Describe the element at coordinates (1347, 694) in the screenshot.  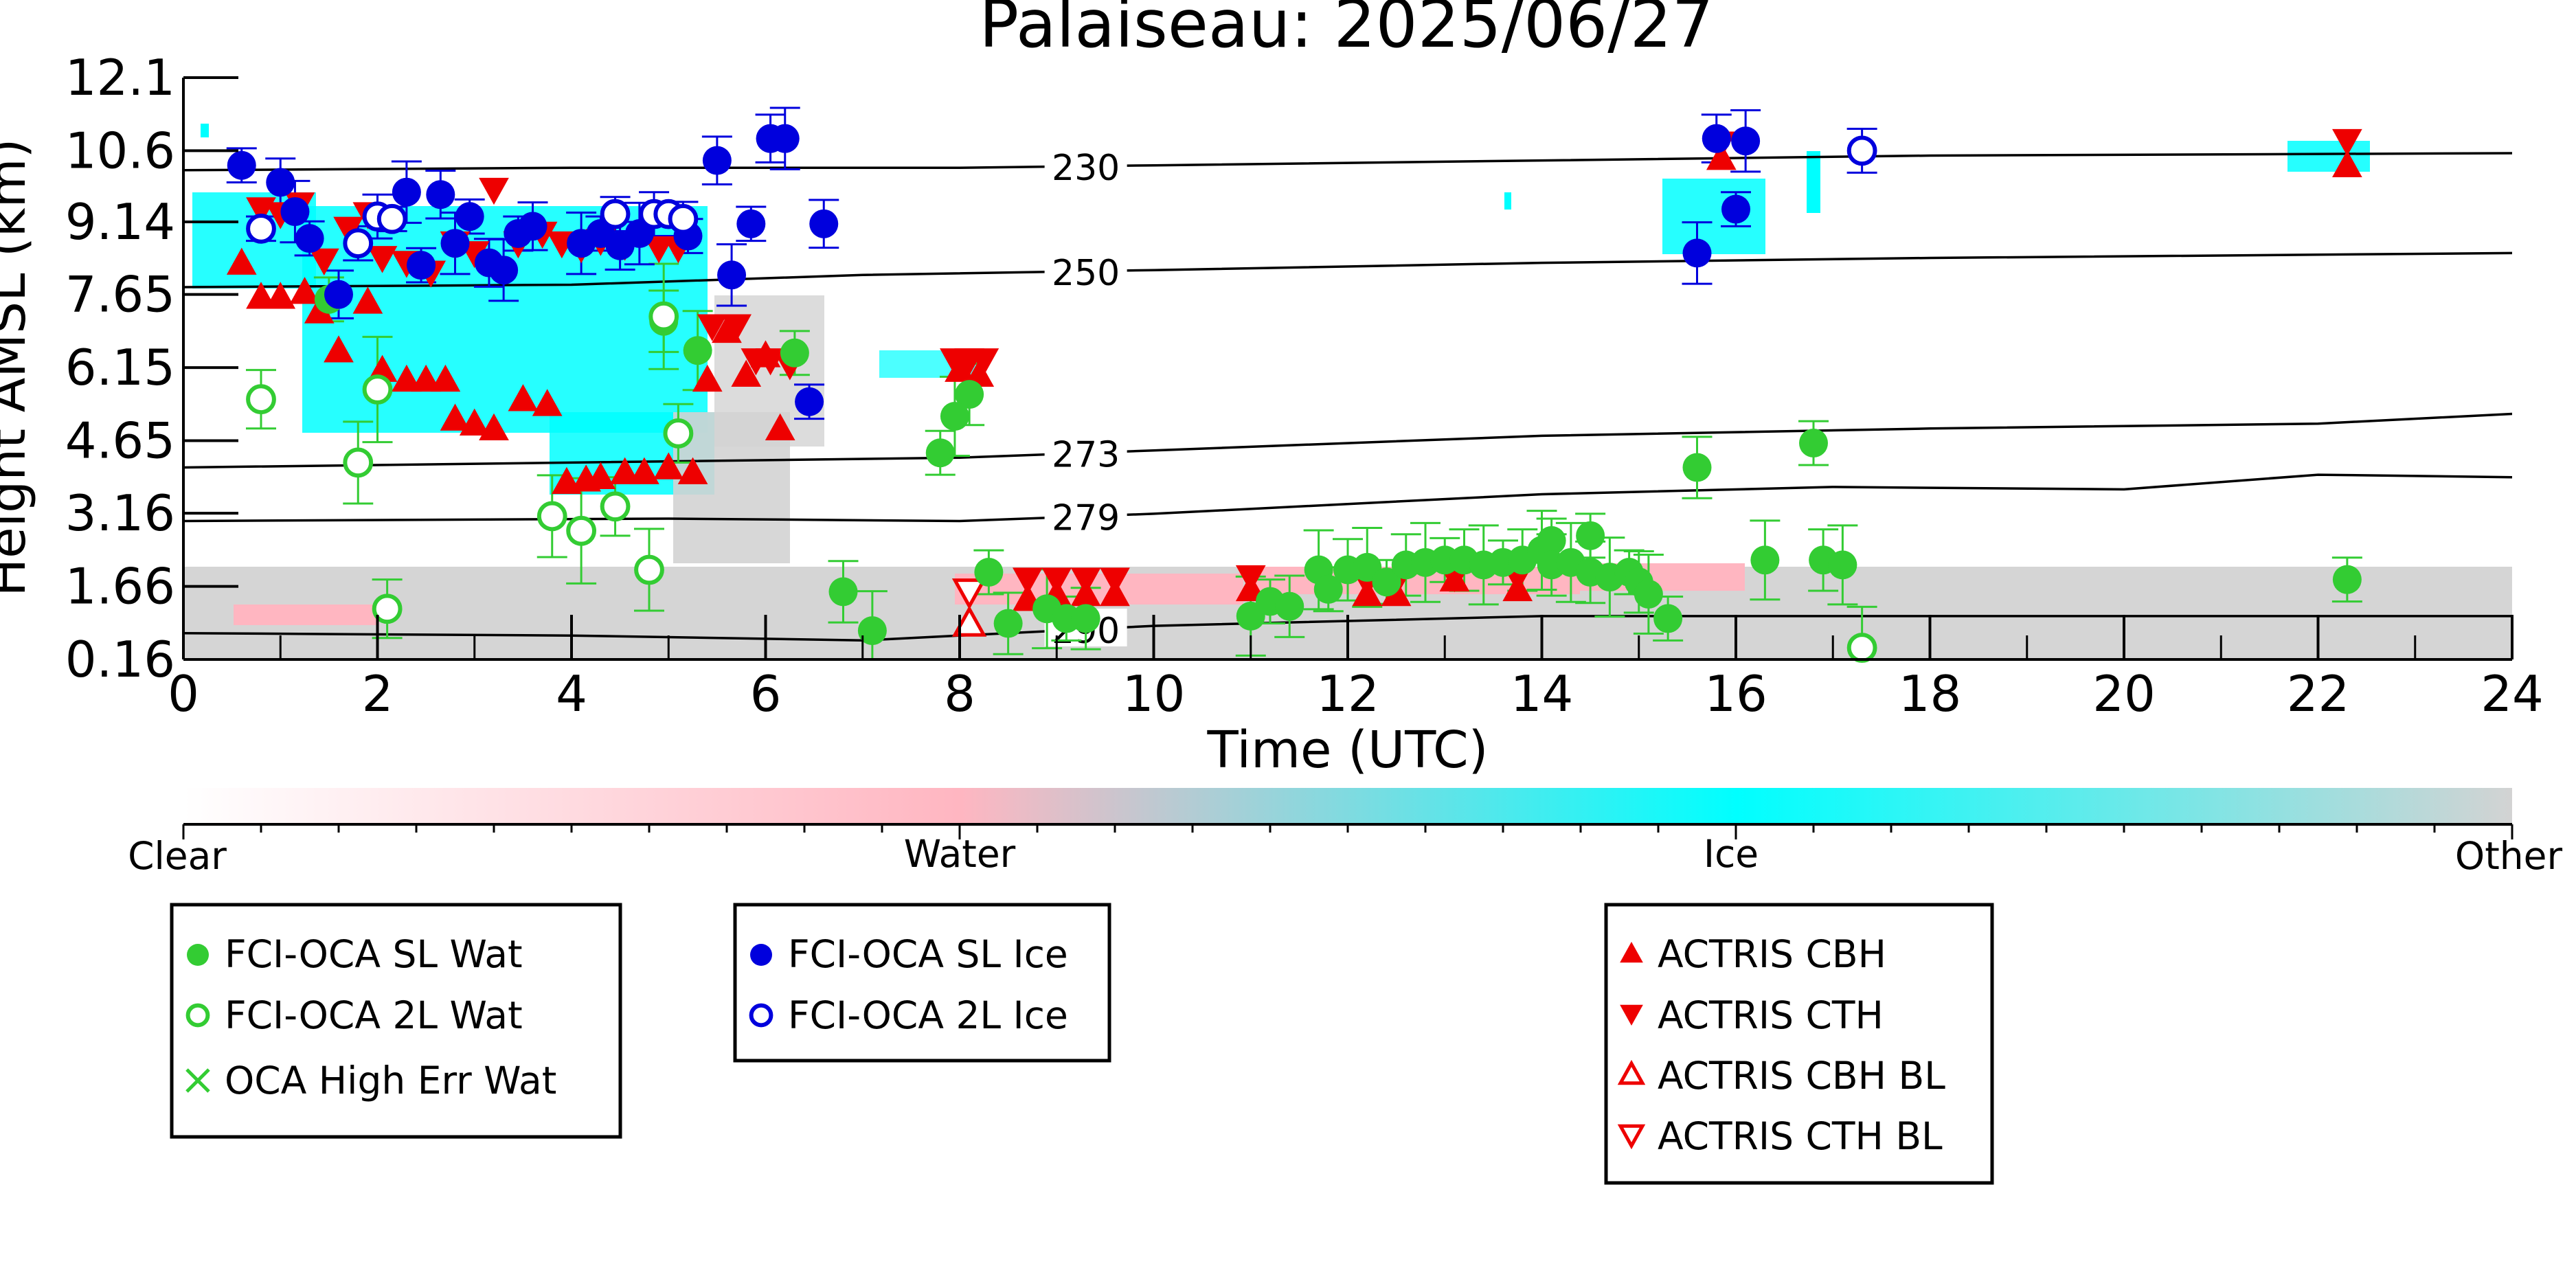
I see `x-tick-label: 12` at that location.